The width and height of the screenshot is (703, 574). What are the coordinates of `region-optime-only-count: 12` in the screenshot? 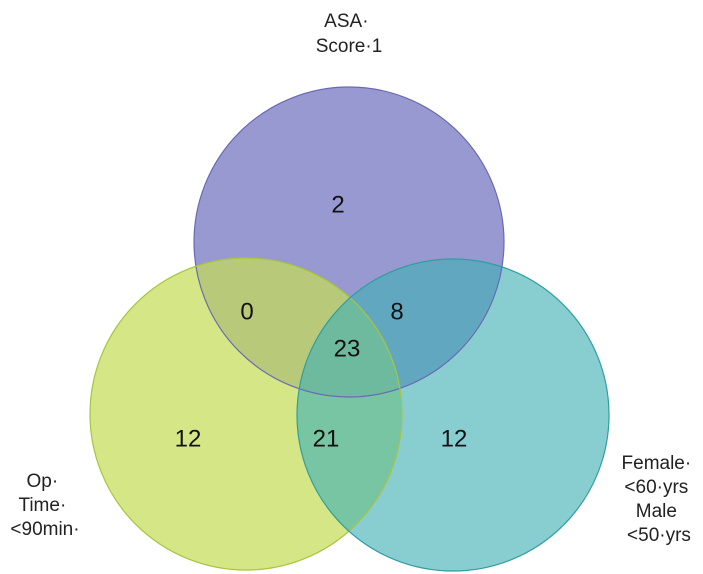 It's located at (188, 438).